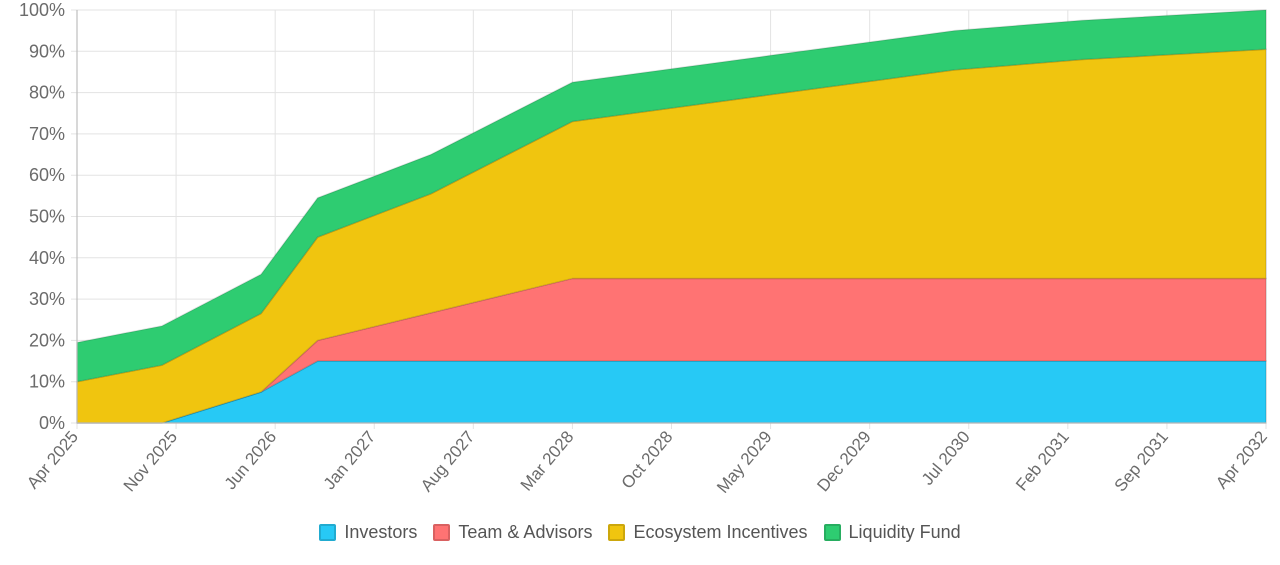  What do you see at coordinates (42, 10) in the screenshot?
I see `y-tick-label: 100%` at bounding box center [42, 10].